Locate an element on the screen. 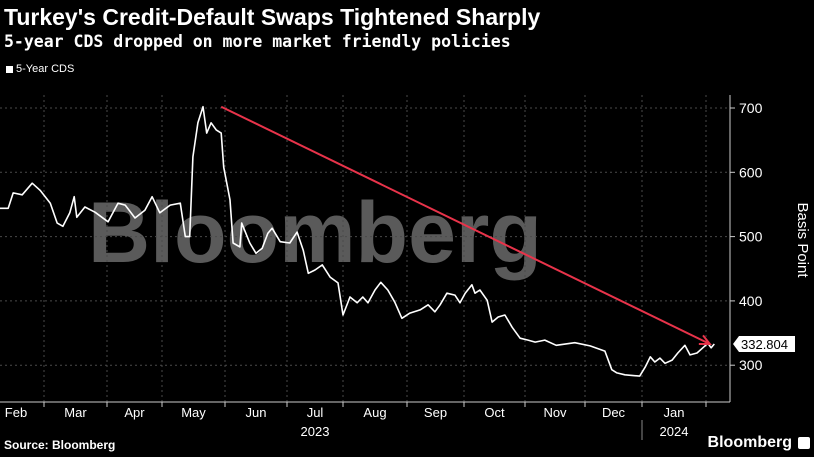  y-tick-label: 500 is located at coordinates (751, 237).